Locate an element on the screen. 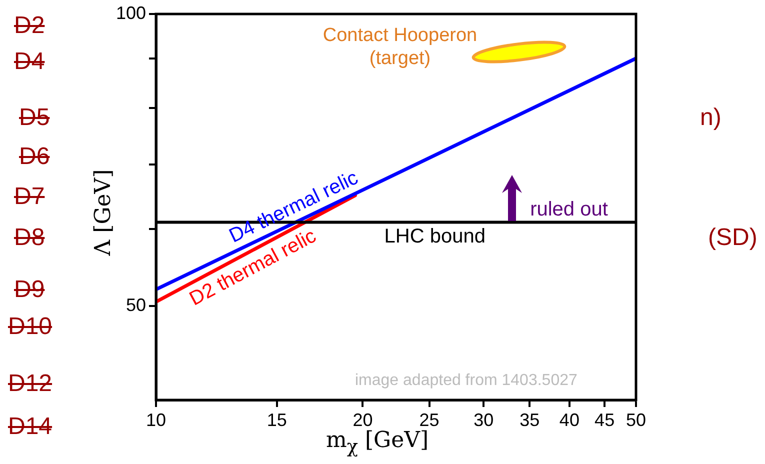 This screenshot has width=765, height=464. x-tick-label: 50 is located at coordinates (636, 420).